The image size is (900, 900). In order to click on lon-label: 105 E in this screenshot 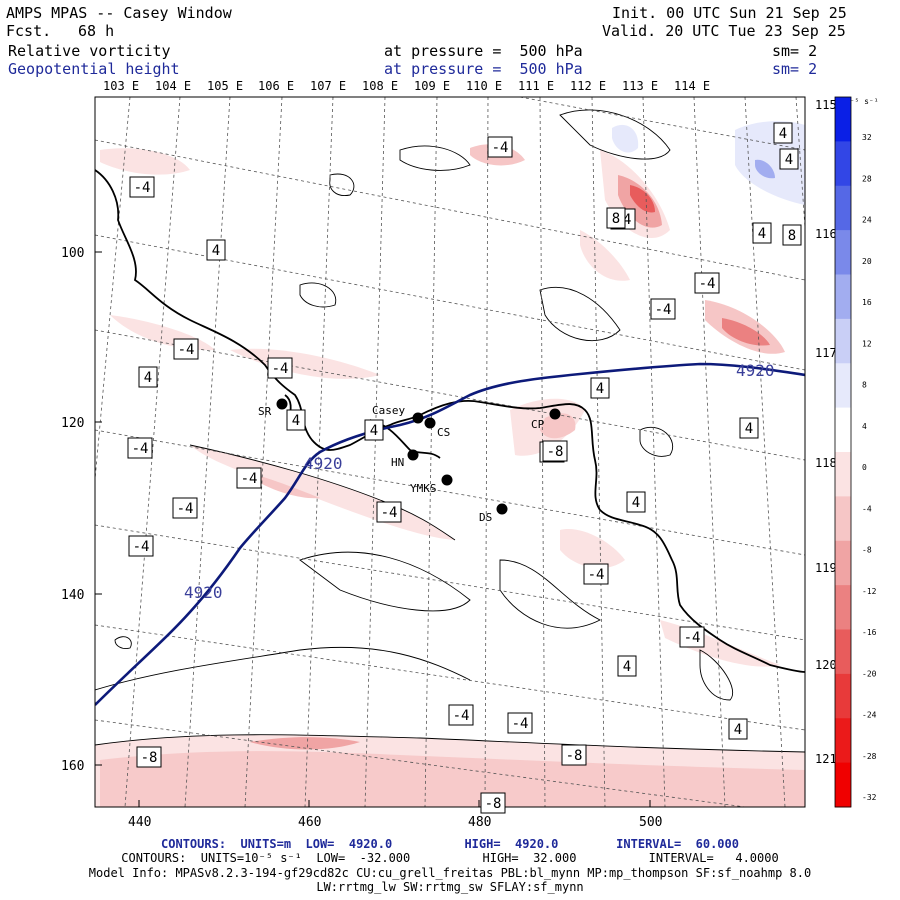, I will do `click(225, 86)`.